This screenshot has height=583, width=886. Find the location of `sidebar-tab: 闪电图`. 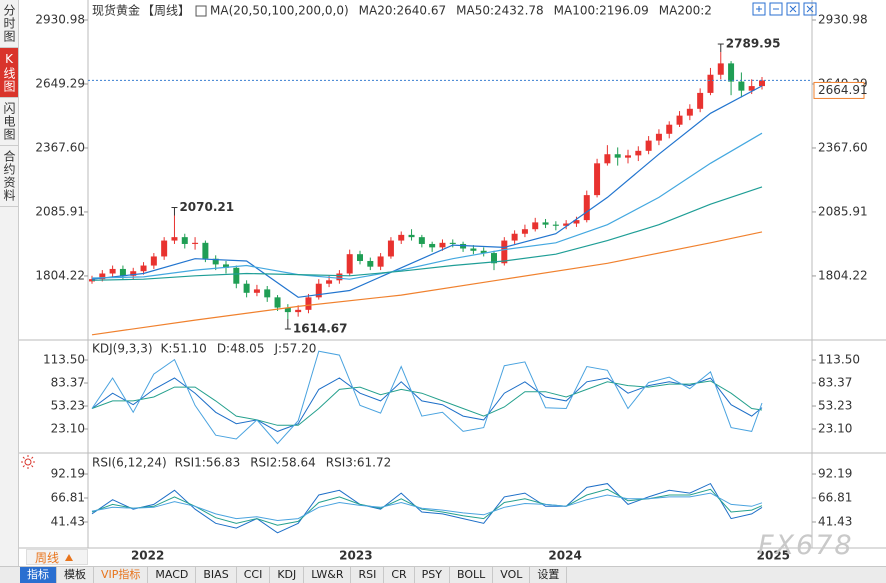

sidebar-tab: 闪电图 is located at coordinates (9, 122).